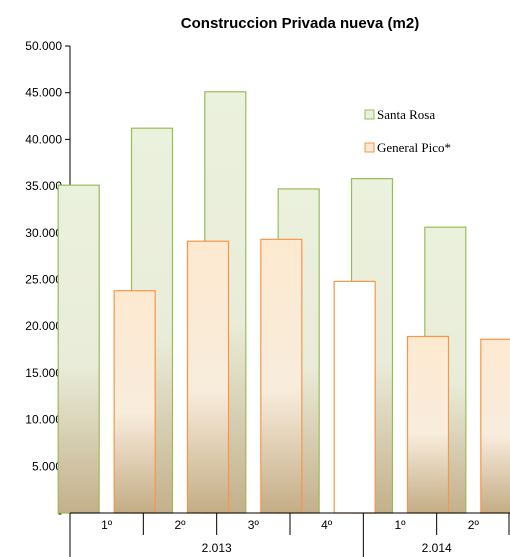 The width and height of the screenshot is (510, 557). What do you see at coordinates (43, 139) in the screenshot?
I see `y-tick-label: 40.000` at bounding box center [43, 139].